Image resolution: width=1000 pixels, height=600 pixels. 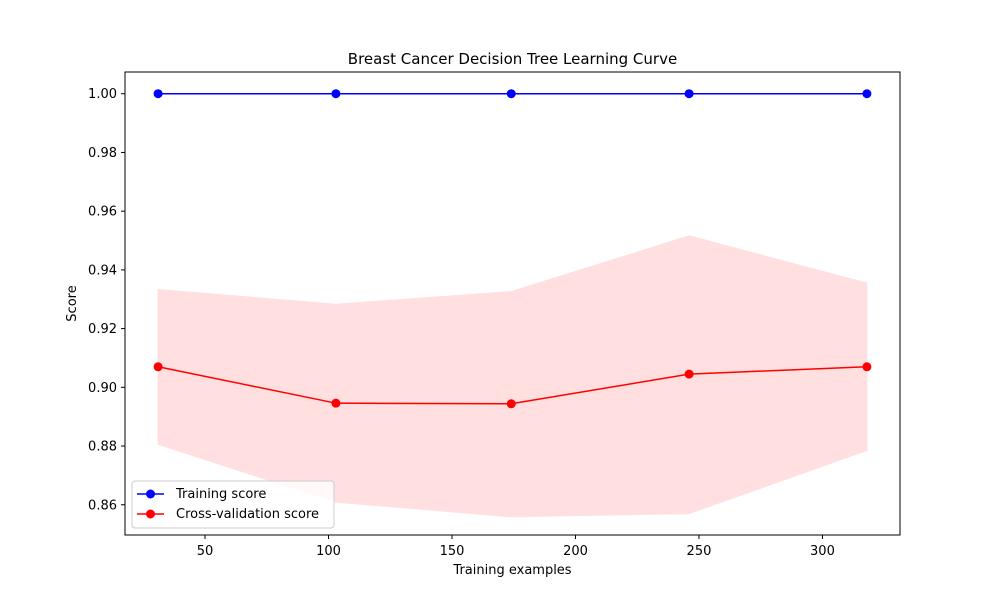 What do you see at coordinates (328, 551) in the screenshot?
I see `x-tick-label-1: 100` at bounding box center [328, 551].